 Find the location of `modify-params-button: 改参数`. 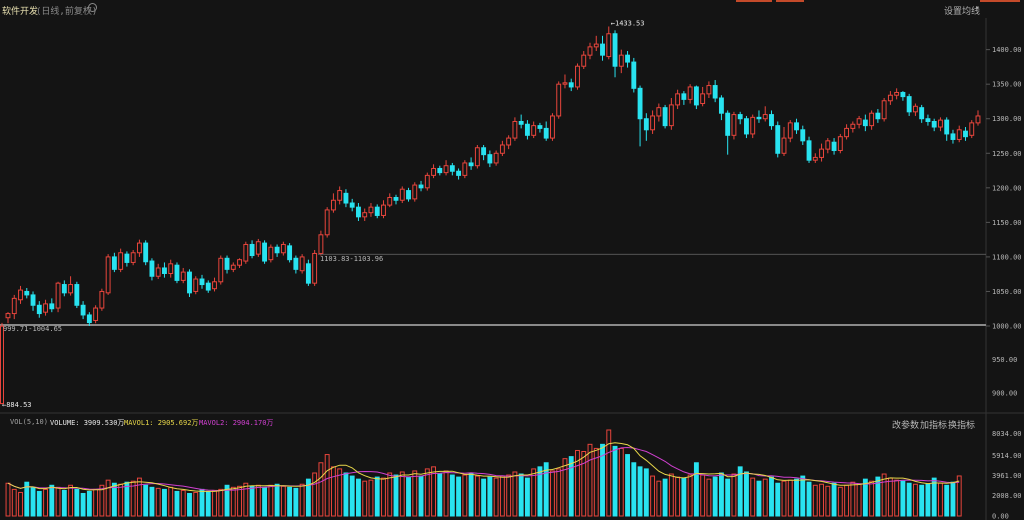

modify-params-button: 改参数 is located at coordinates (906, 426).